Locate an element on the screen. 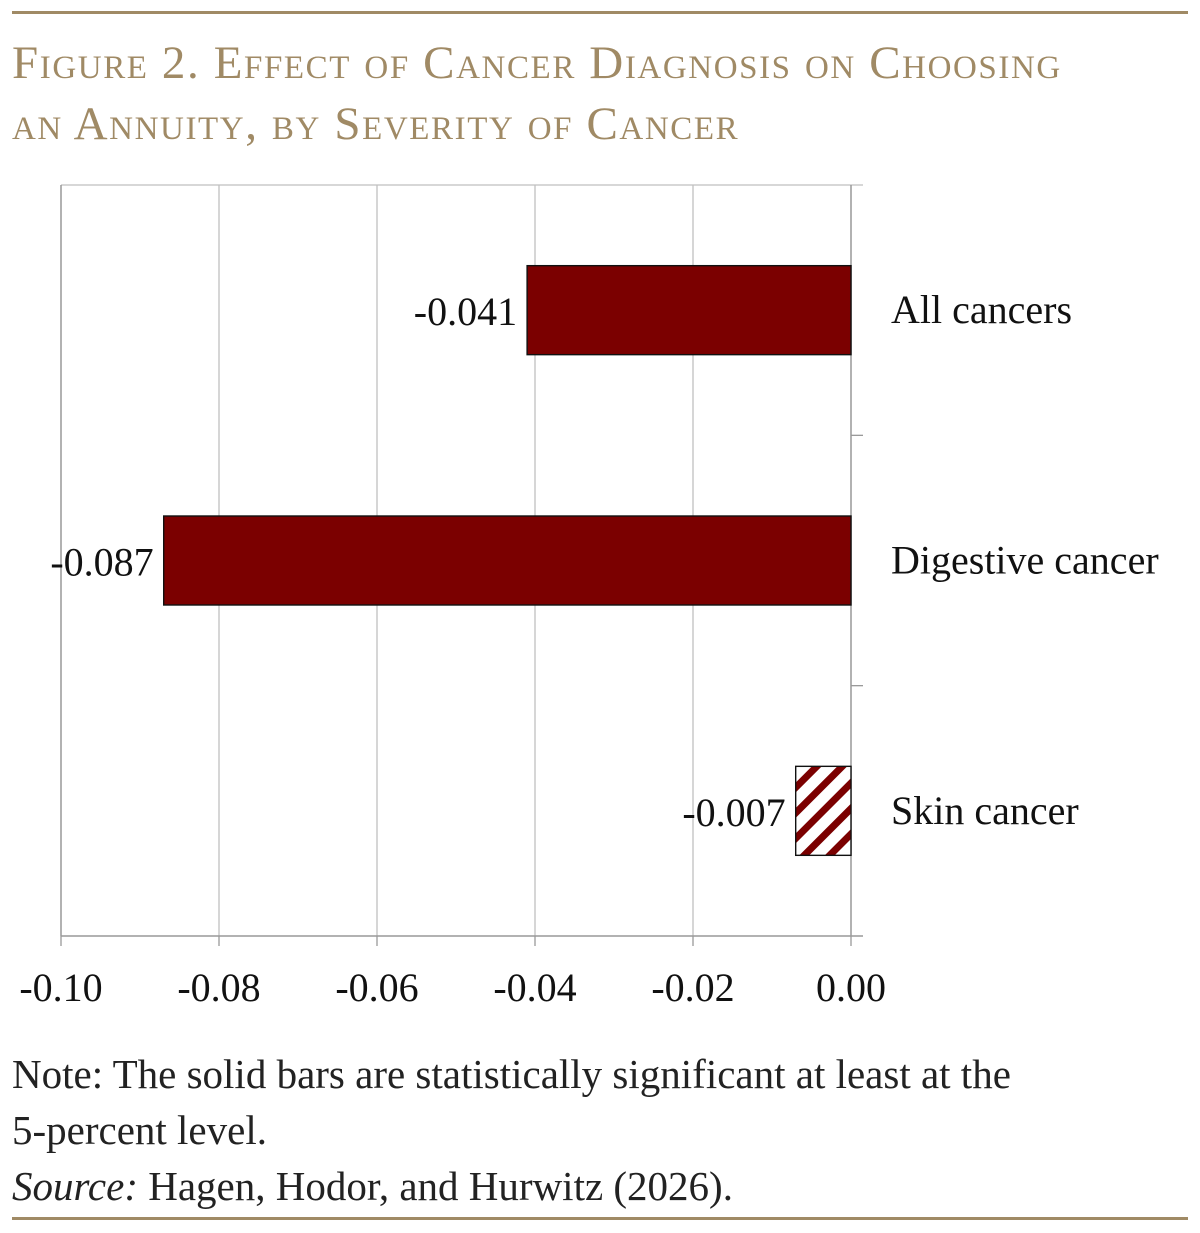 This screenshot has width=1200, height=1233. bottom-rule is located at coordinates (600, 1218).